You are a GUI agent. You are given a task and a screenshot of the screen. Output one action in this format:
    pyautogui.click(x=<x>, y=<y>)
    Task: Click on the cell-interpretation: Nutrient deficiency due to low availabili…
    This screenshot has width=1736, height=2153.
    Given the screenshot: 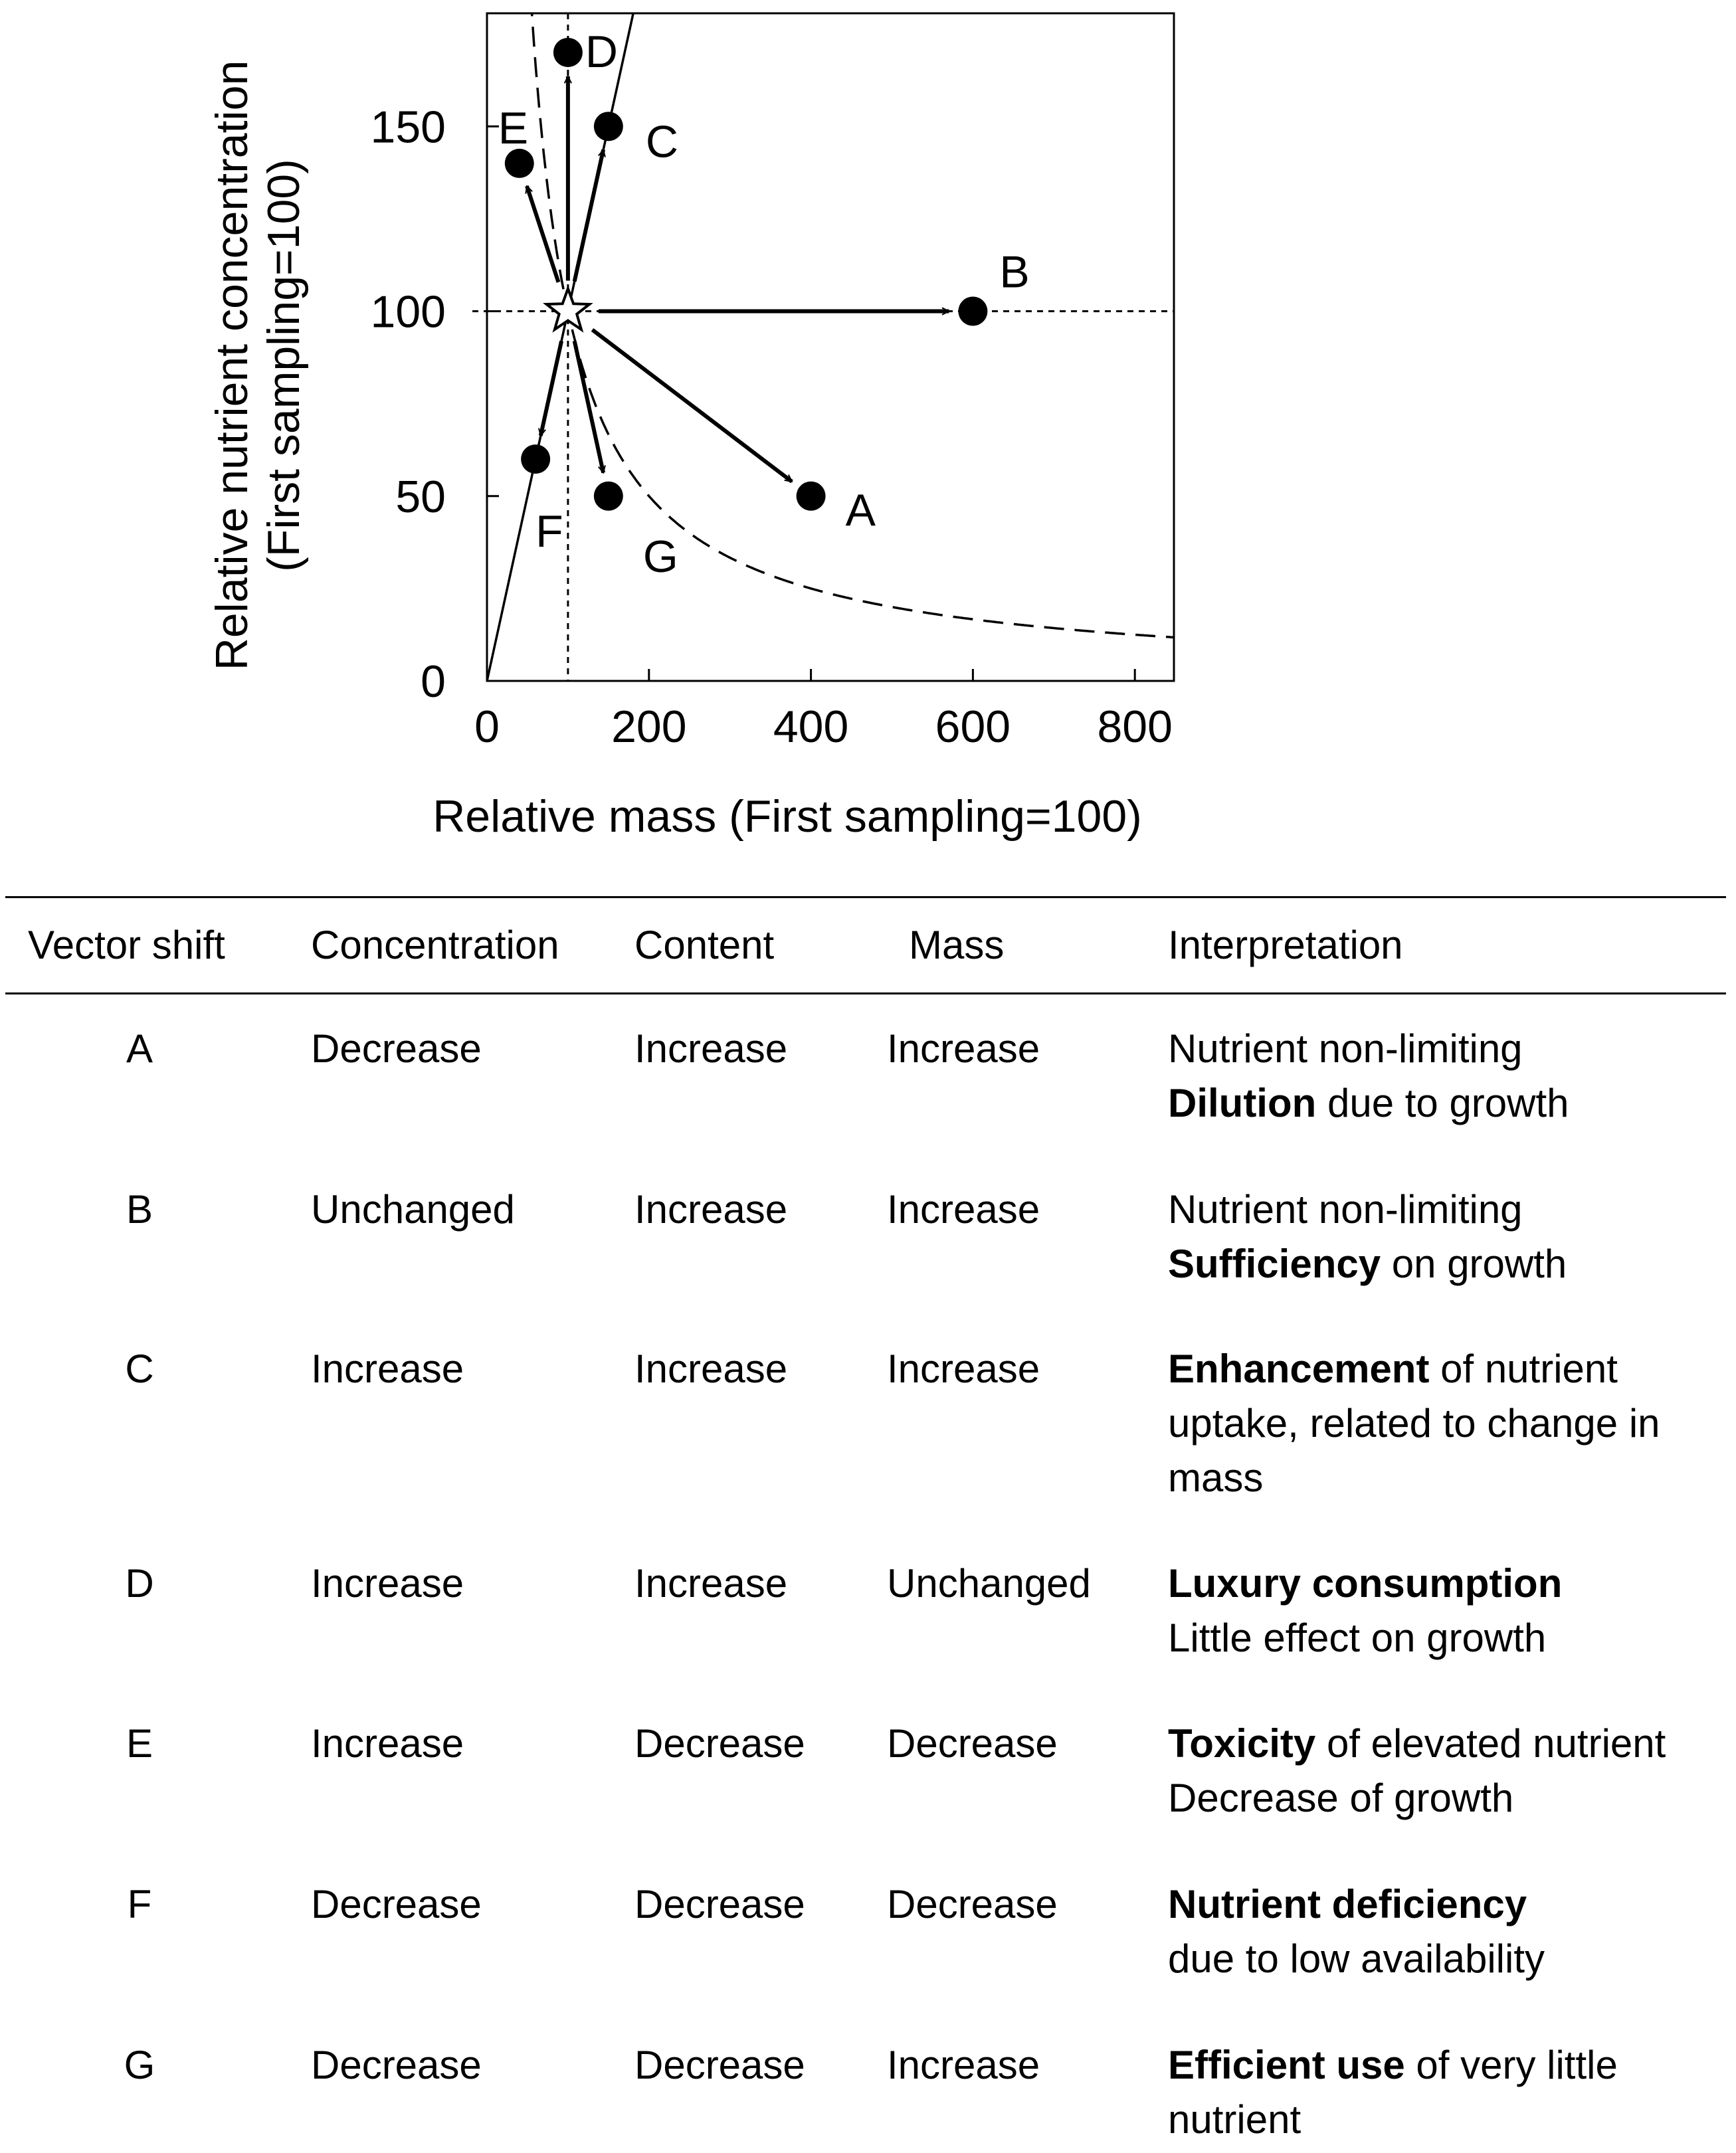 What is the action you would take?
    pyautogui.click(x=1447, y=1931)
    